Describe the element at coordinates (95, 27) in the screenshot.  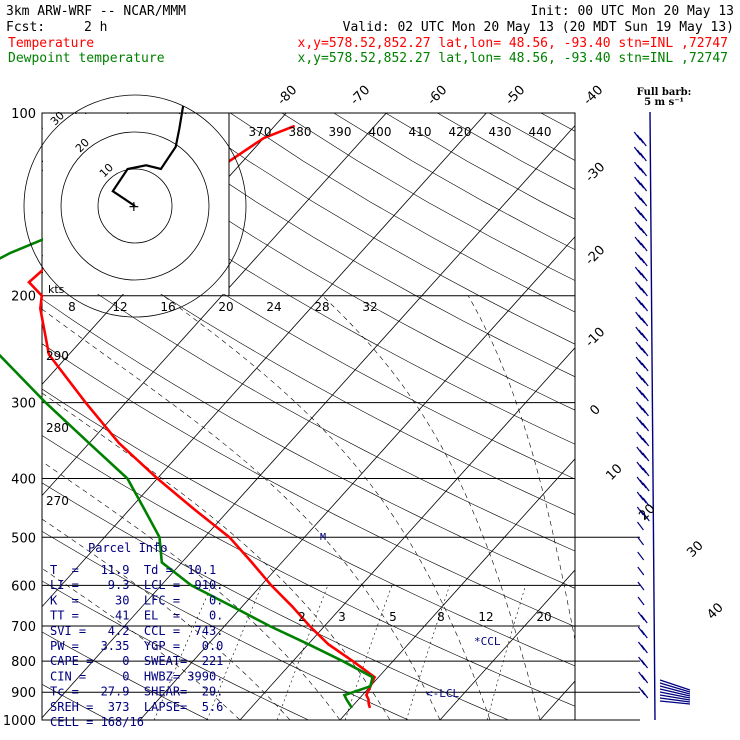
I see `fcst-value: 2 h` at that location.